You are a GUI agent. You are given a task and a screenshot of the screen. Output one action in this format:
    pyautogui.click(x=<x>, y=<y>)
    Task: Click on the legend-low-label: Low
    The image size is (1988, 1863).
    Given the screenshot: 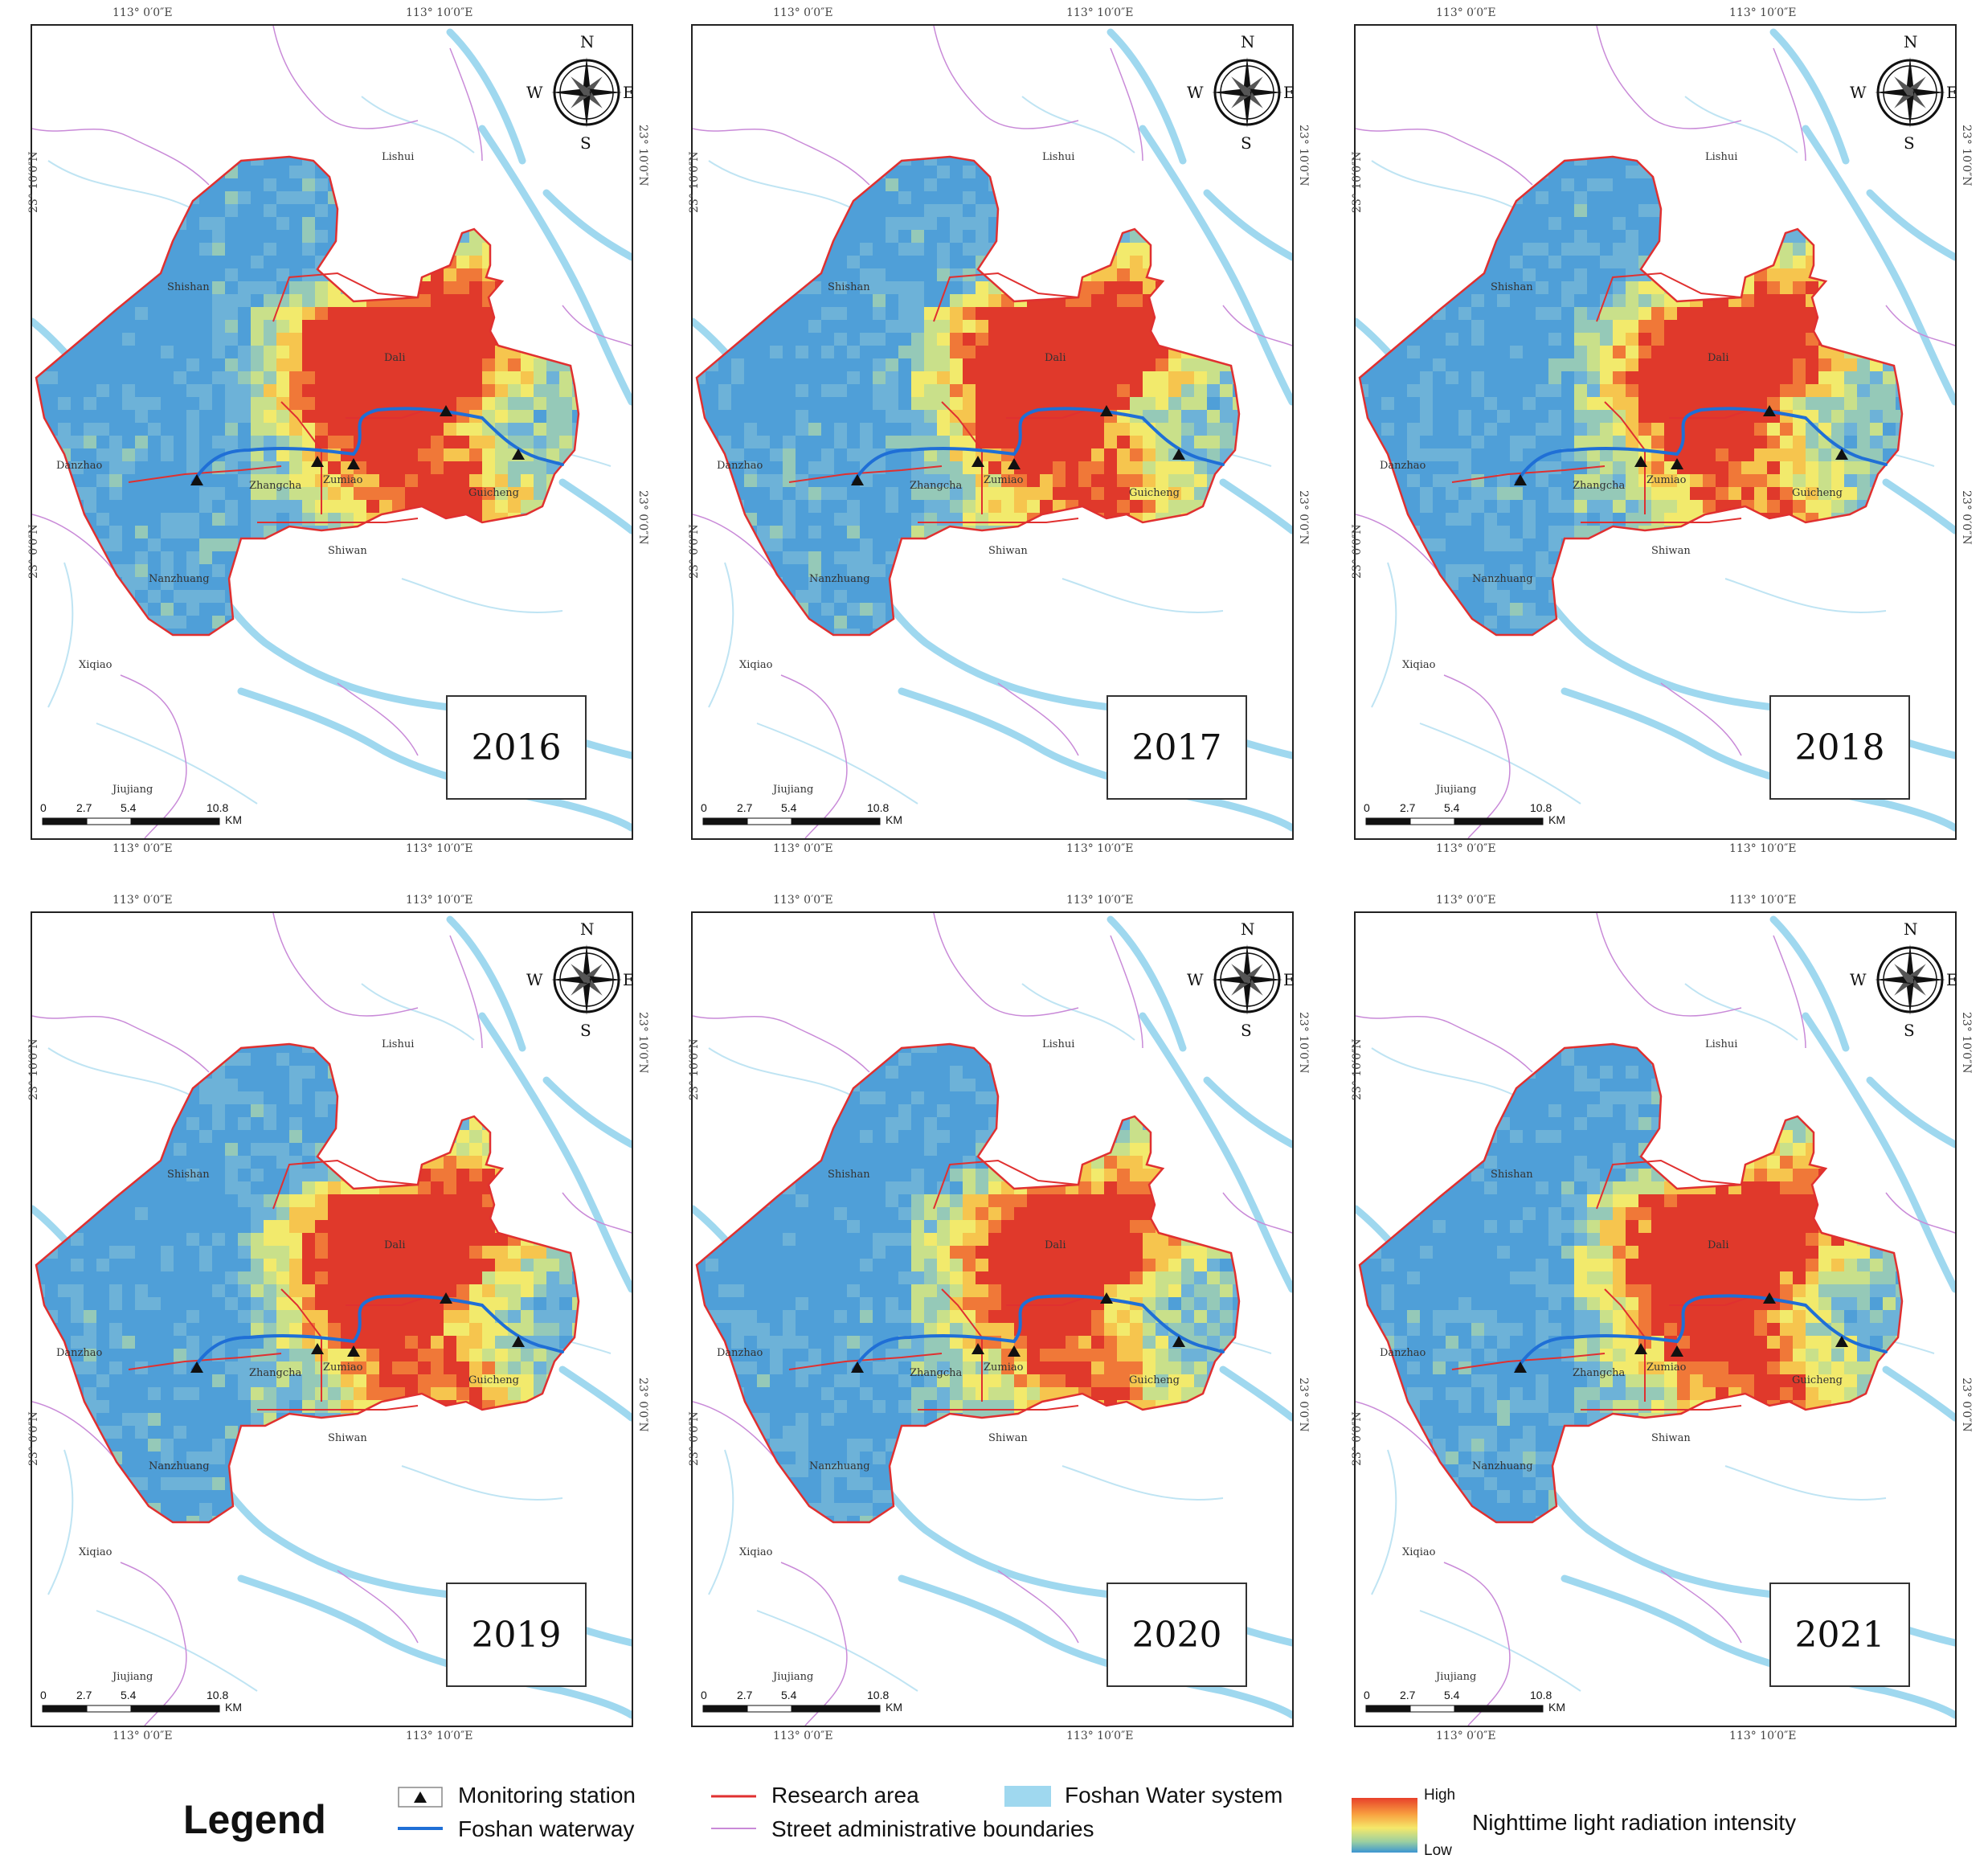 What is the action you would take?
    pyautogui.click(x=1438, y=1850)
    